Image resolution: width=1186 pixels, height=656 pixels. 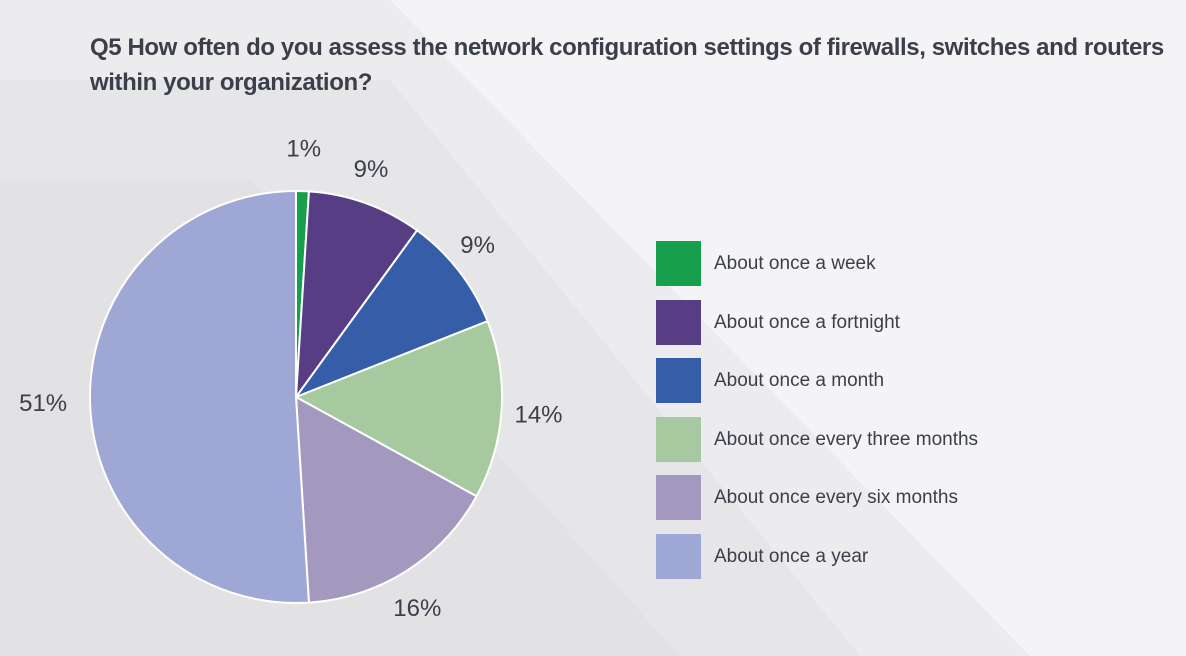 I want to click on legend-label: About once a fortnight, so click(x=807, y=322).